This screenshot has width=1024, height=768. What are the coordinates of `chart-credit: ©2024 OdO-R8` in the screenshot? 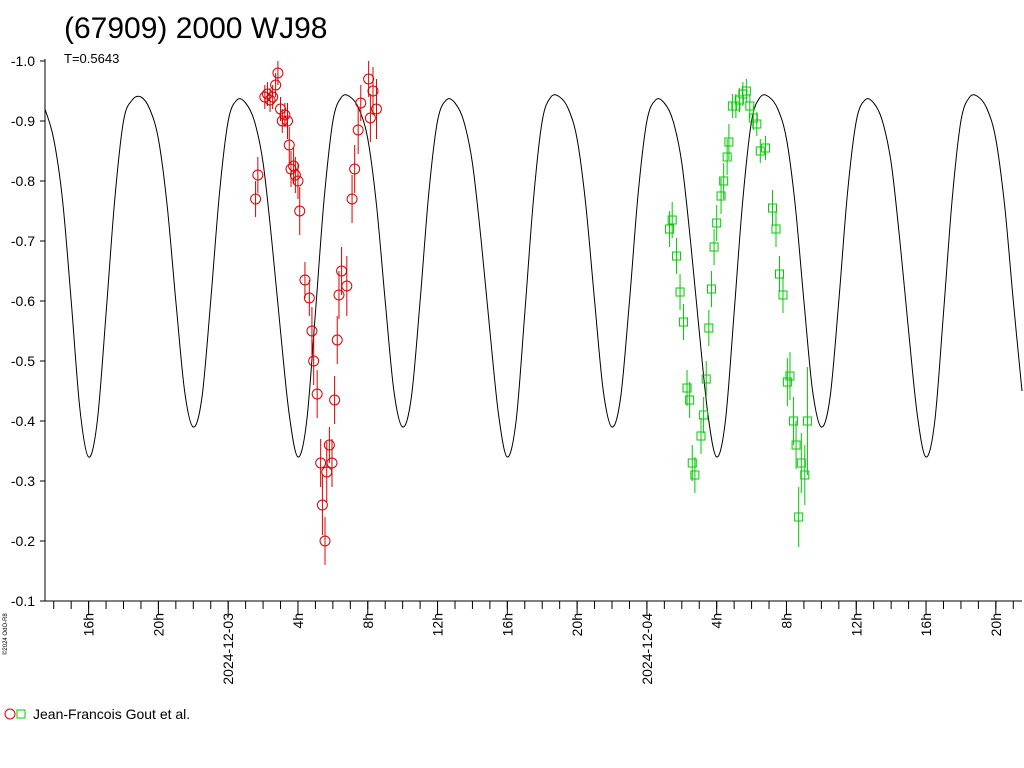 It's located at (5, 634).